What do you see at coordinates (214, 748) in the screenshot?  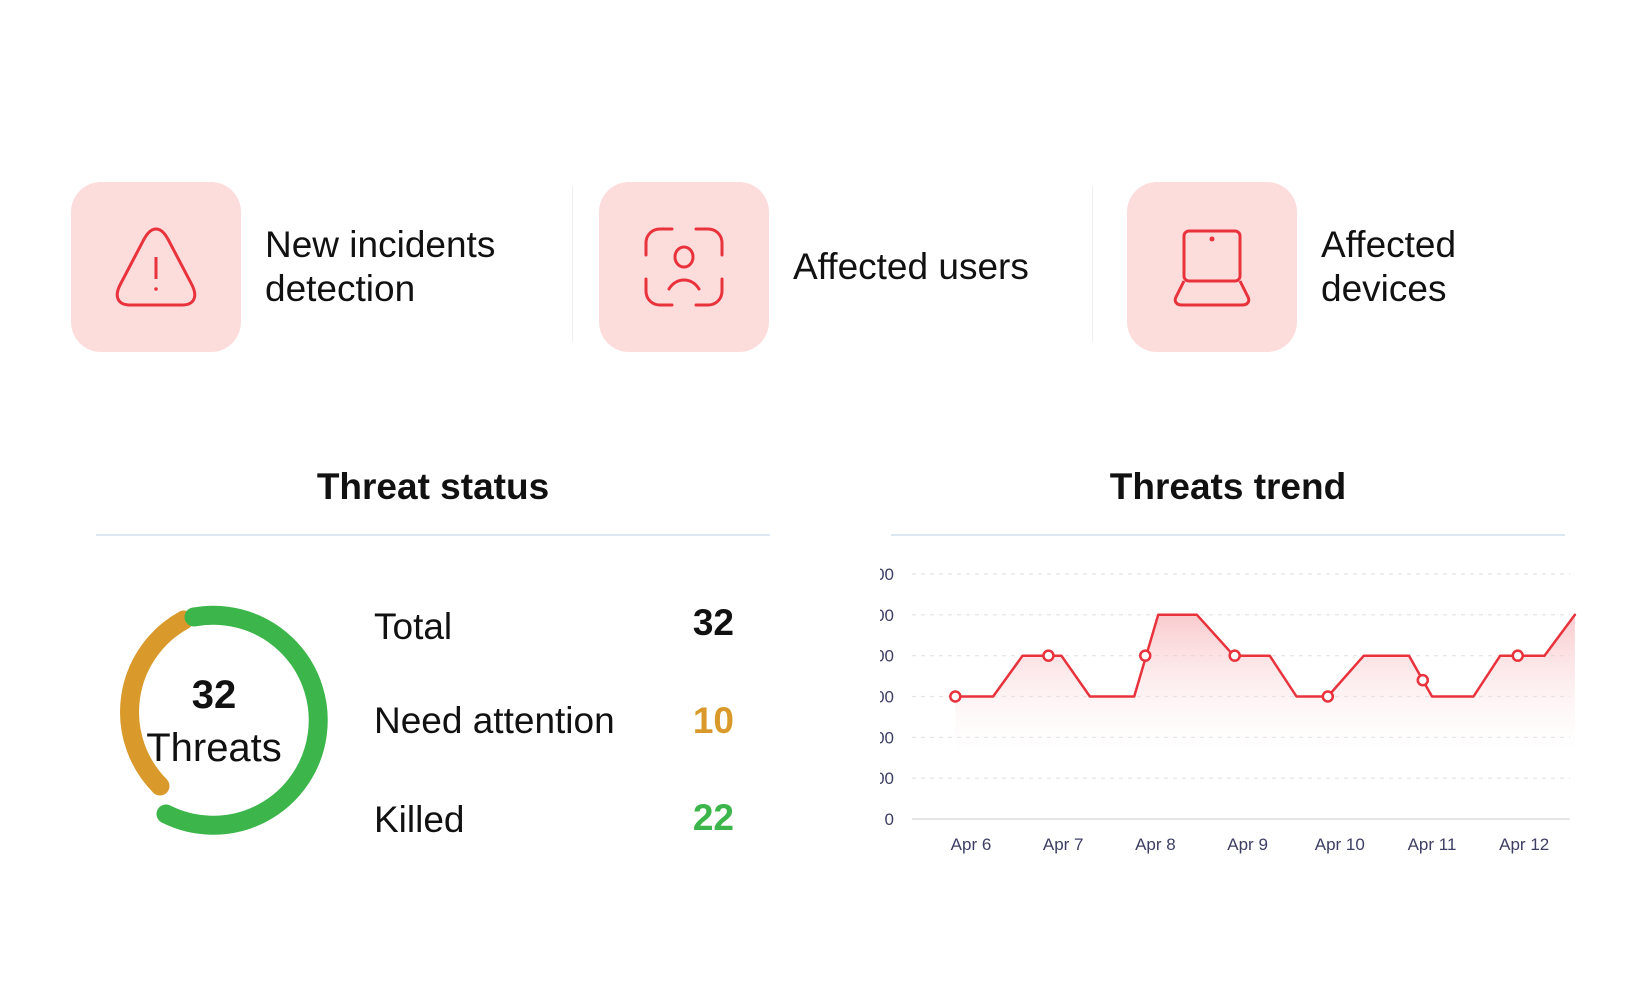 I see `donut-label: Threats` at bounding box center [214, 748].